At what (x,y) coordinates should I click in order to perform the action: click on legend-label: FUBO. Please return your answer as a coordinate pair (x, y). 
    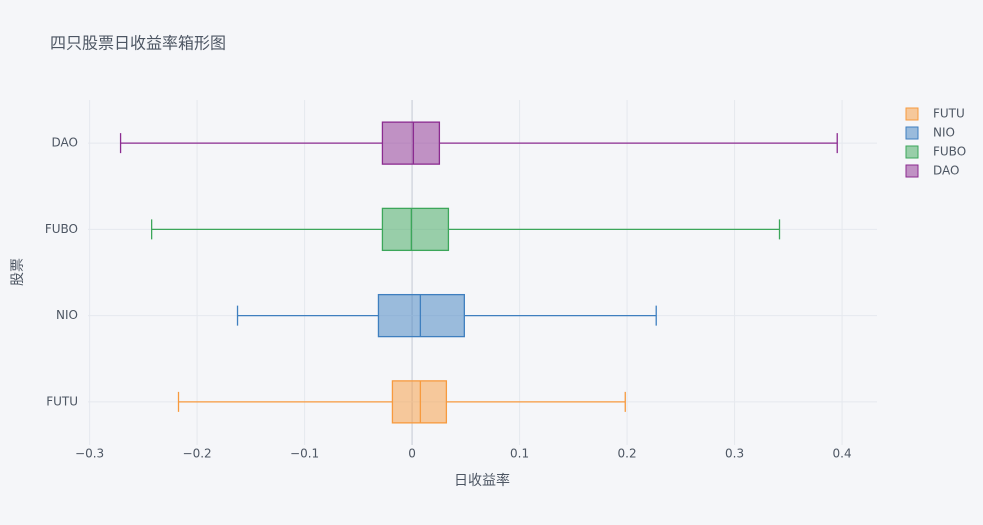
    Looking at the image, I should click on (949, 152).